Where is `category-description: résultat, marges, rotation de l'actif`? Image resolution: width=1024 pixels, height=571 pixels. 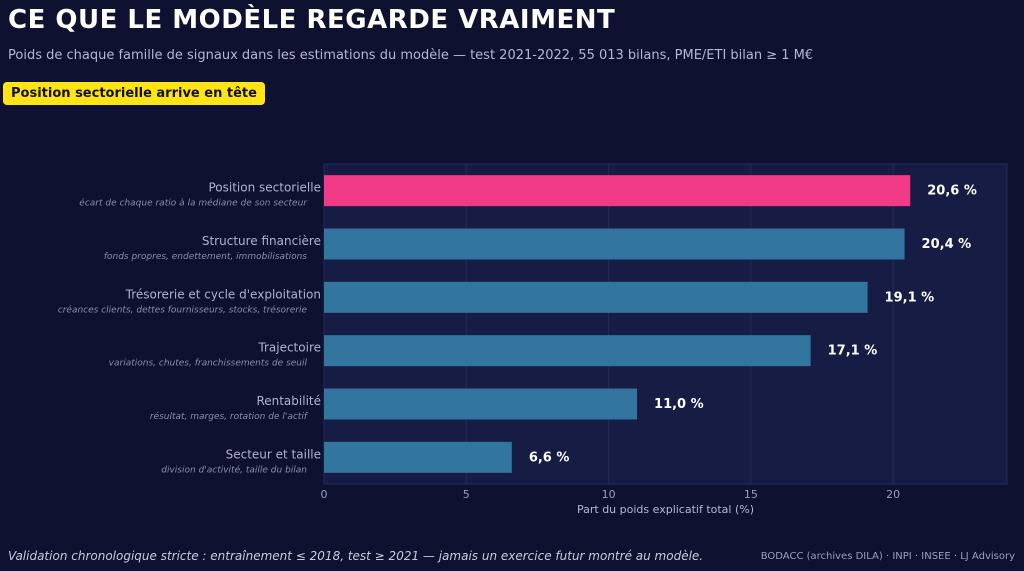
category-description: résultat, marges, rotation de l'actif is located at coordinates (229, 416).